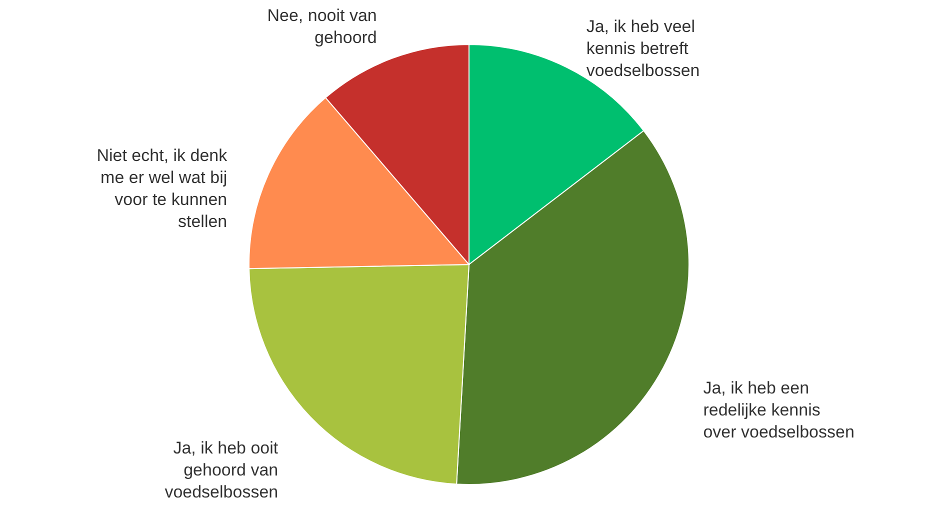 The height and width of the screenshot is (529, 938). What do you see at coordinates (221, 470) in the screenshot?
I see `slice-label: Ja, ik heb ooit gehoord van voedselbossen` at bounding box center [221, 470].